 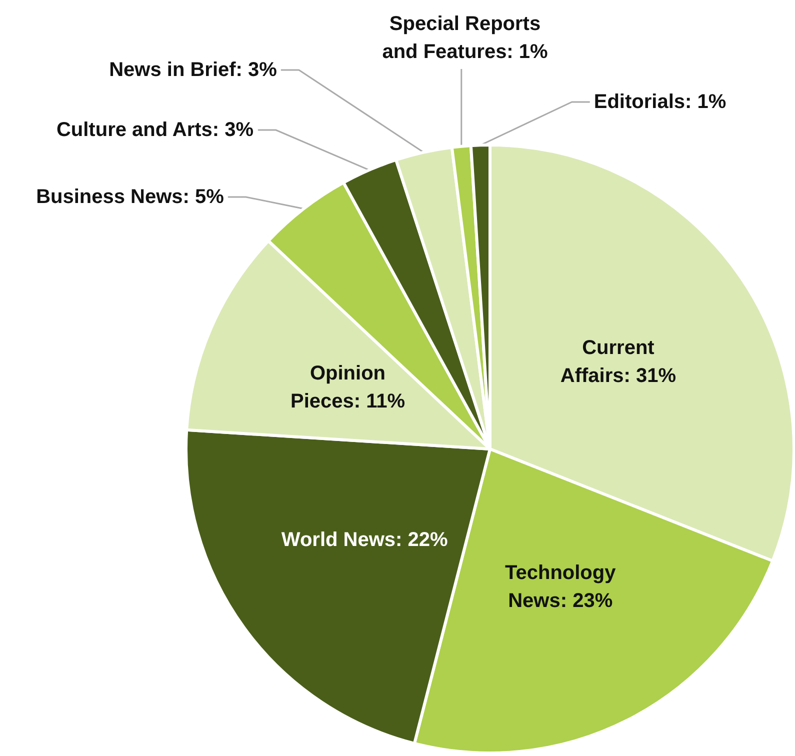 What do you see at coordinates (560, 587) in the screenshot?
I see `slice-label: Technology News: 23%` at bounding box center [560, 587].